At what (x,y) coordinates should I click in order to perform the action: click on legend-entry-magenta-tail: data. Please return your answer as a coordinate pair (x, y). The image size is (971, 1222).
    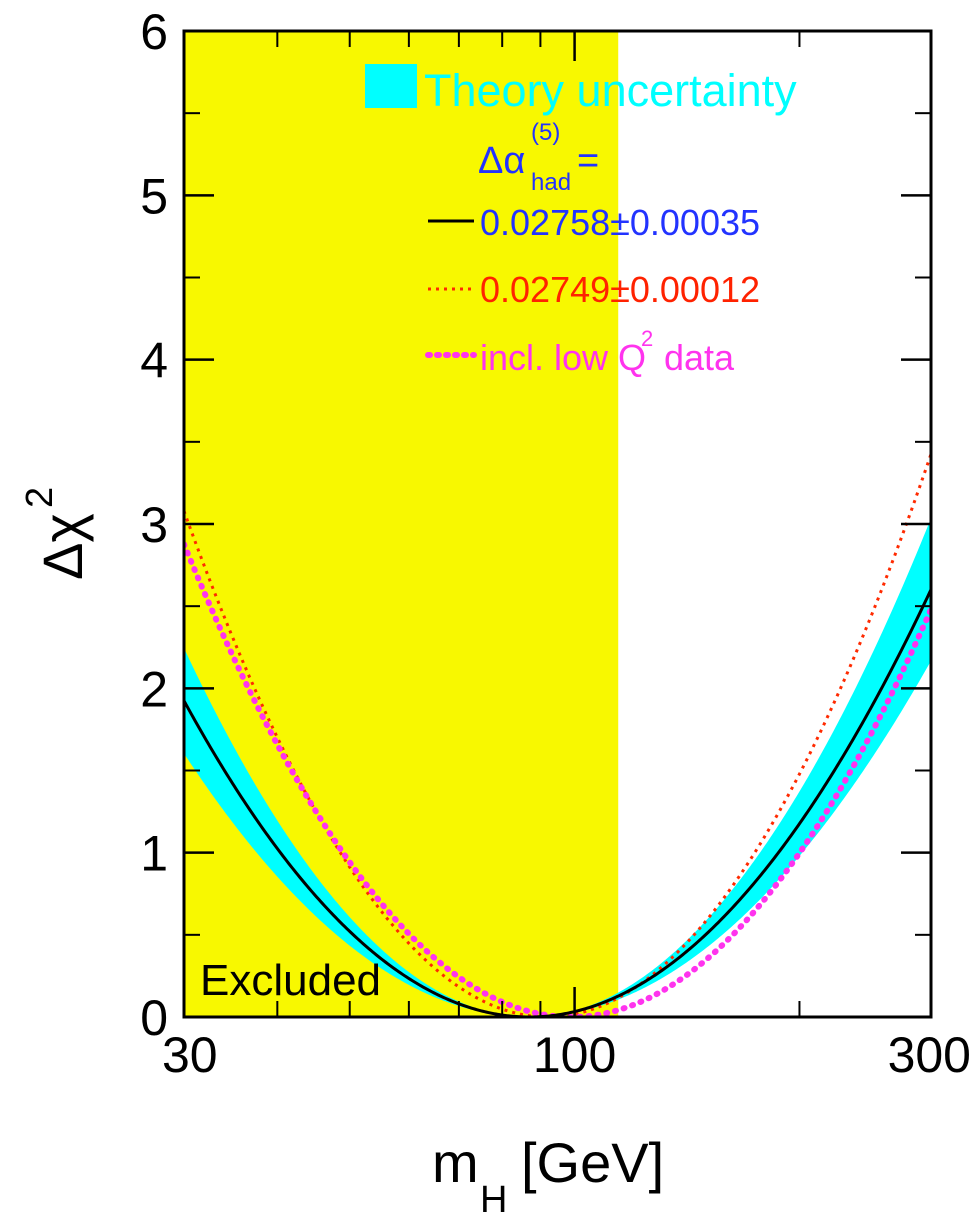
    Looking at the image, I should click on (694, 357).